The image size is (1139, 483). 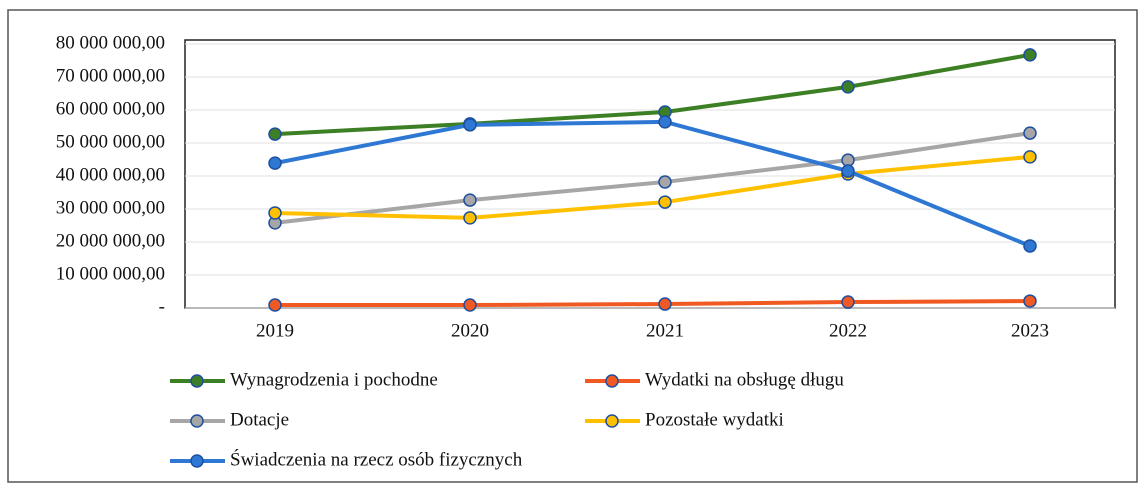 I want to click on legend-label: Dotacje, so click(x=259, y=419).